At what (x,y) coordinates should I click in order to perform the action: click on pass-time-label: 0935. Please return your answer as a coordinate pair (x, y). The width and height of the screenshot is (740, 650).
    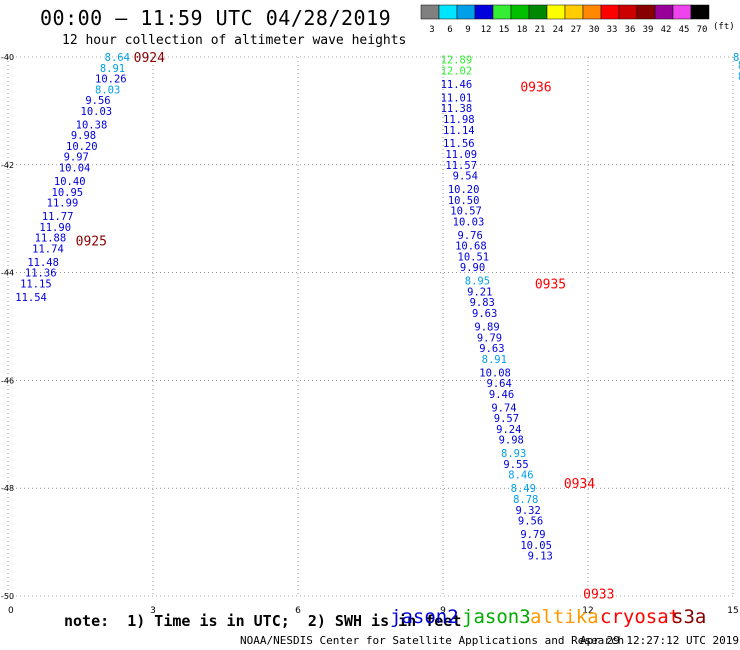
    Looking at the image, I should click on (550, 284).